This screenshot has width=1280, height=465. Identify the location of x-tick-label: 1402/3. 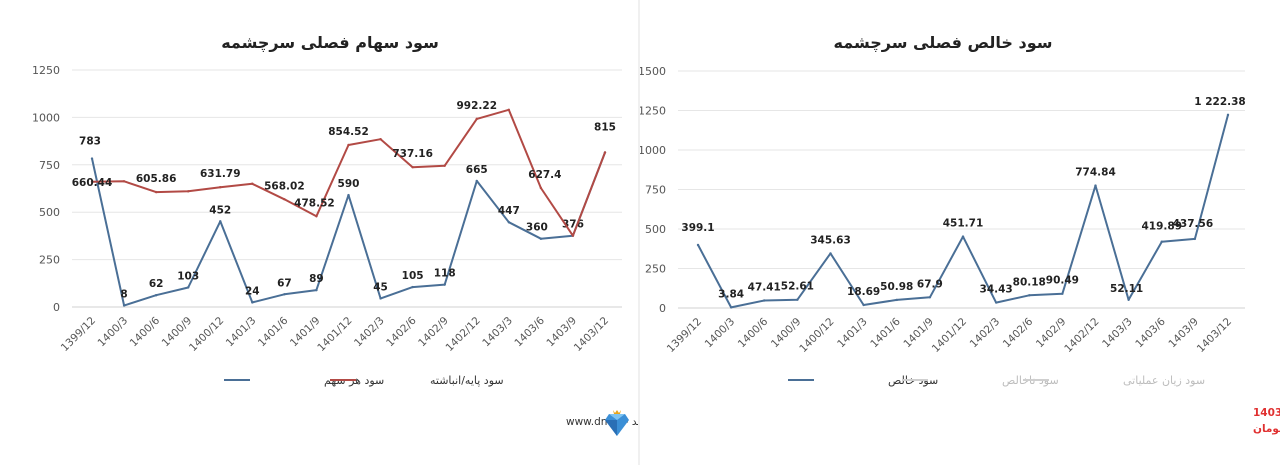
(985, 333).